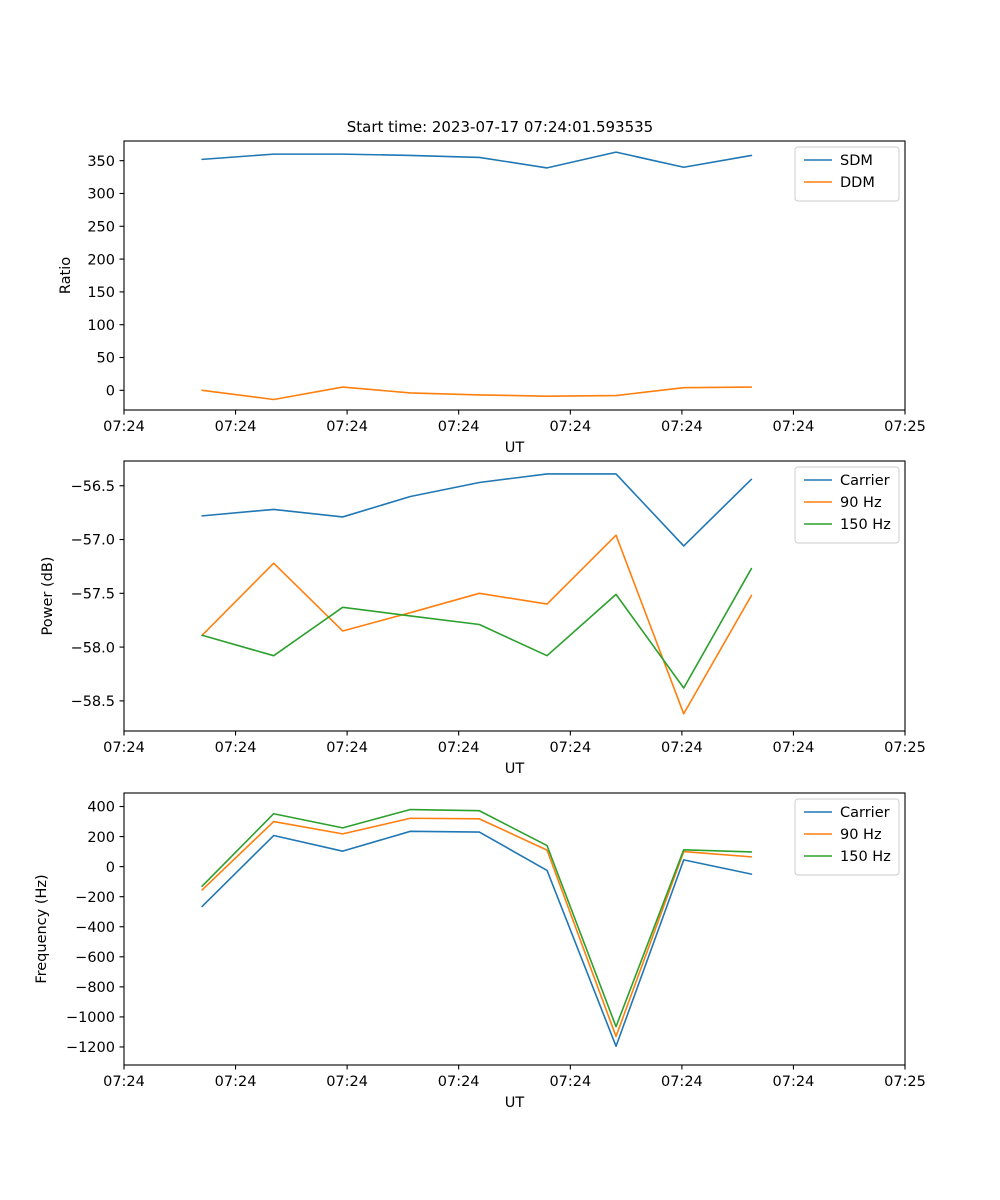 The height and width of the screenshot is (1200, 1000). What do you see at coordinates (95, 958) in the screenshot?
I see `y-tick-label: −600` at bounding box center [95, 958].